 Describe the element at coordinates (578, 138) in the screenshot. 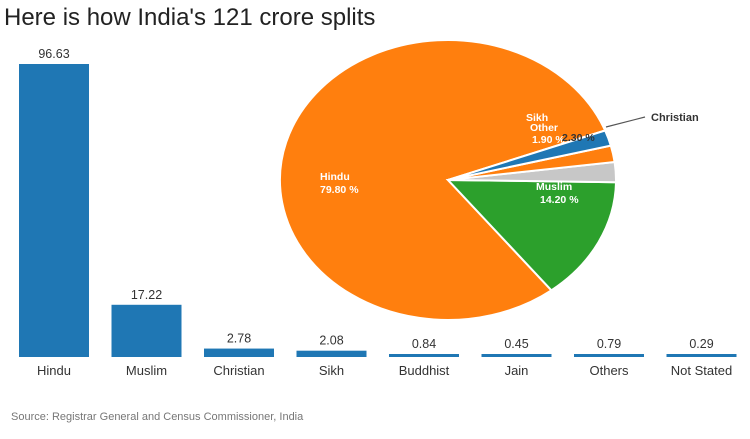

I see `pie-value-christian: 2.30 %` at that location.